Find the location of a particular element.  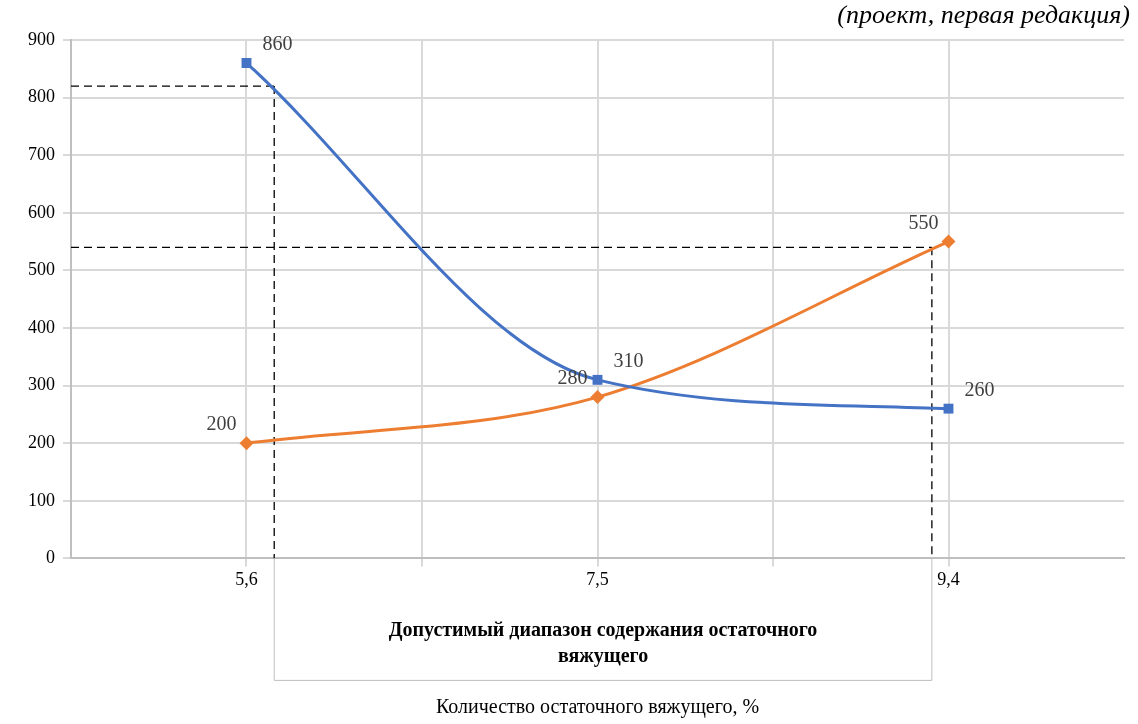

text: Допустимый диапазон содержания остаточного вяжущего is located at coordinates (603, 642).